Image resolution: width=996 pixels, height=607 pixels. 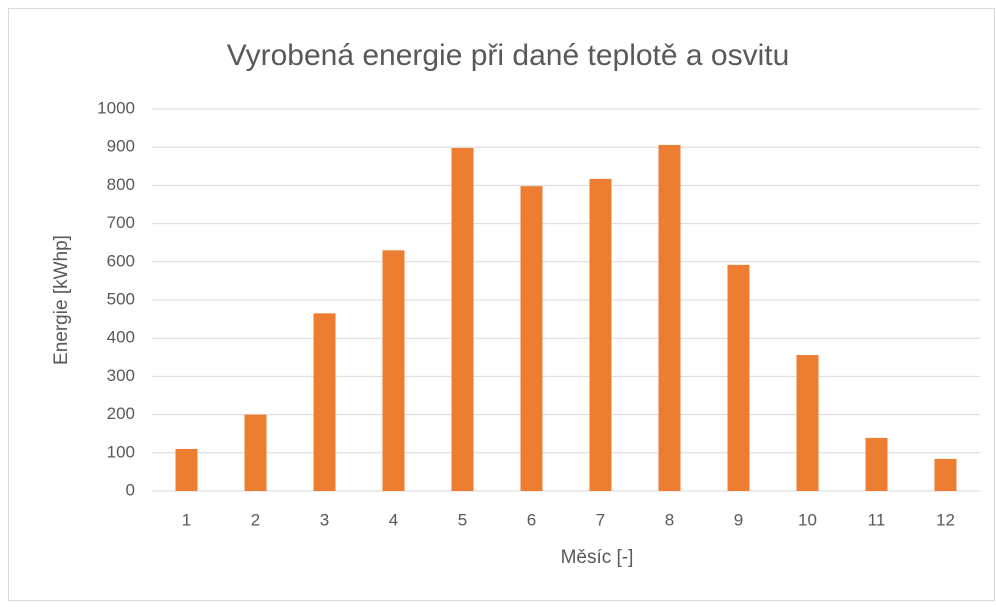 What do you see at coordinates (116, 107) in the screenshot?
I see `y-tick-label: 1000` at bounding box center [116, 107].